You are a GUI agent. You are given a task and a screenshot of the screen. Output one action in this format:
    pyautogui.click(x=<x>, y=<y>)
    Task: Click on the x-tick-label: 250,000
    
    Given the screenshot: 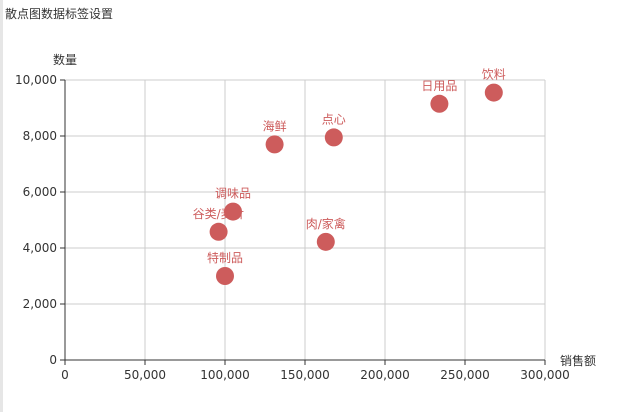 What is the action you would take?
    pyautogui.click(x=465, y=375)
    